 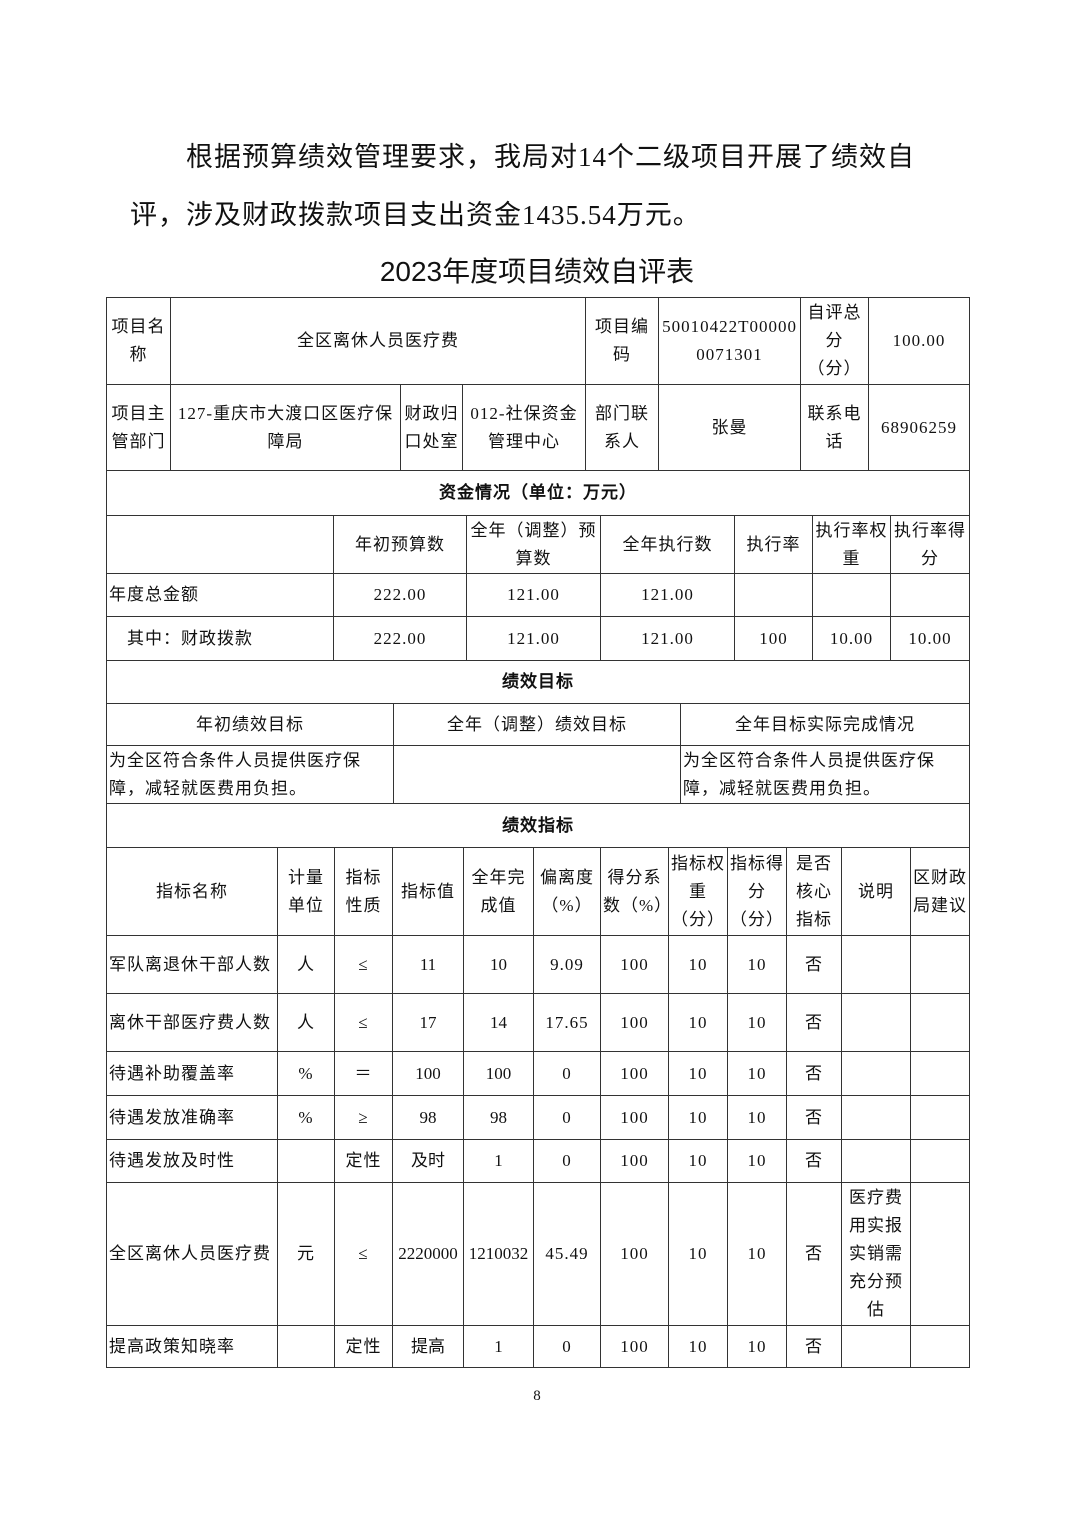 I want to click on column-header: 区财政局建议, so click(x=940, y=891).